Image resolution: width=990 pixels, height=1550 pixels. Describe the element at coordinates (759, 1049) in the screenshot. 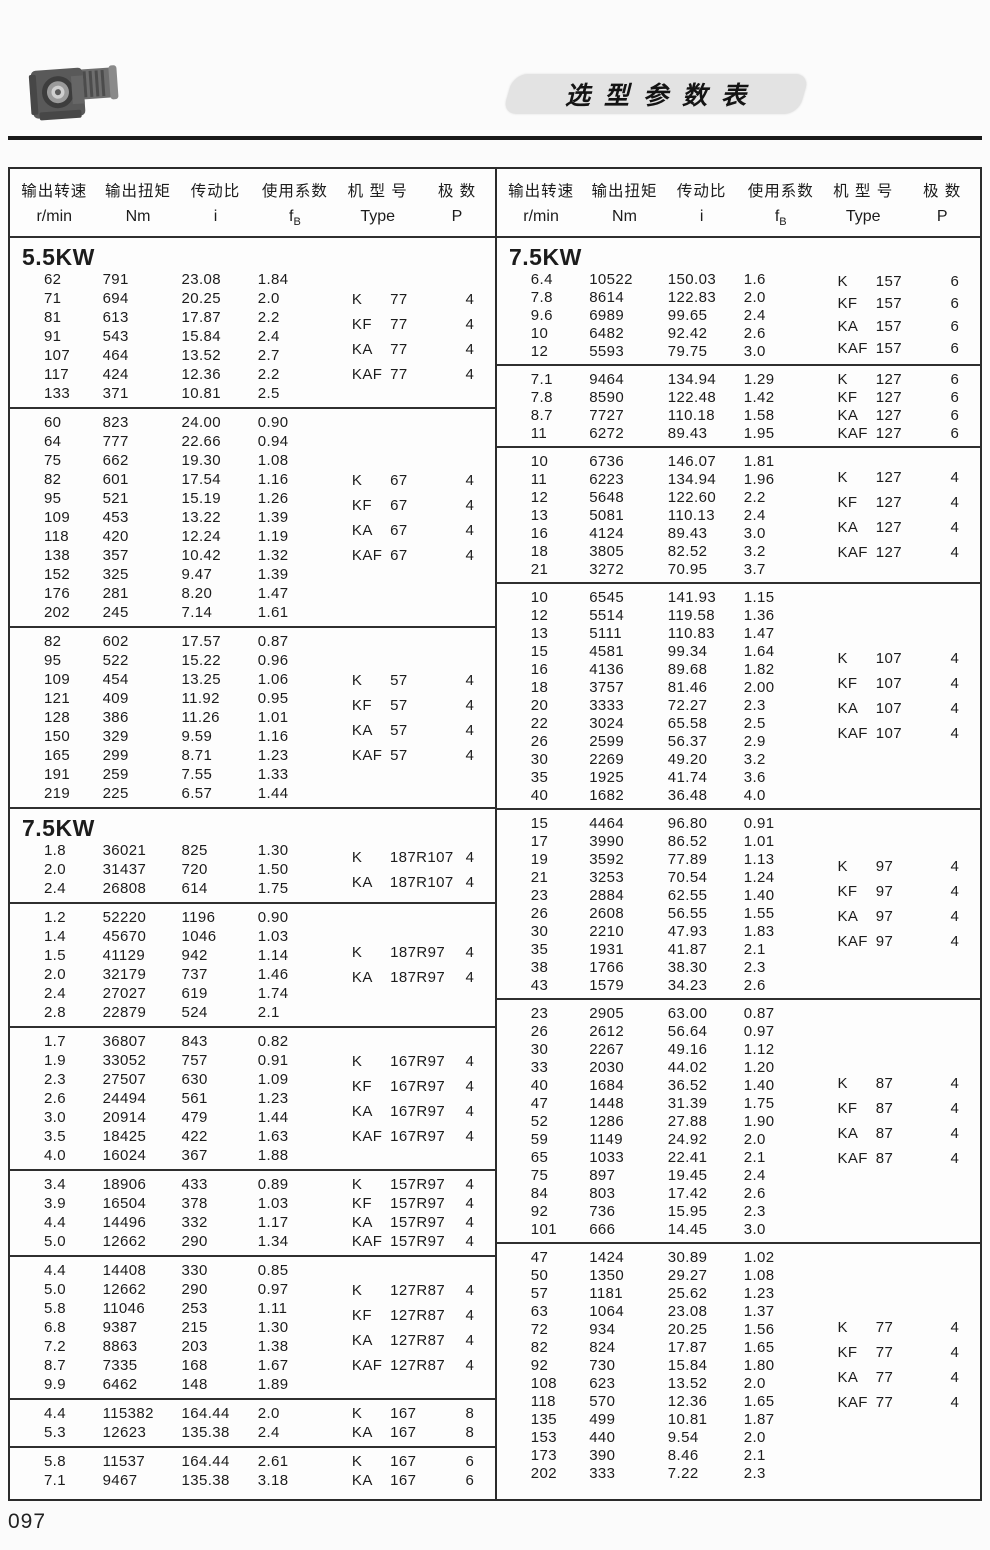

I see `cell-service-factor: 1.12` at that location.